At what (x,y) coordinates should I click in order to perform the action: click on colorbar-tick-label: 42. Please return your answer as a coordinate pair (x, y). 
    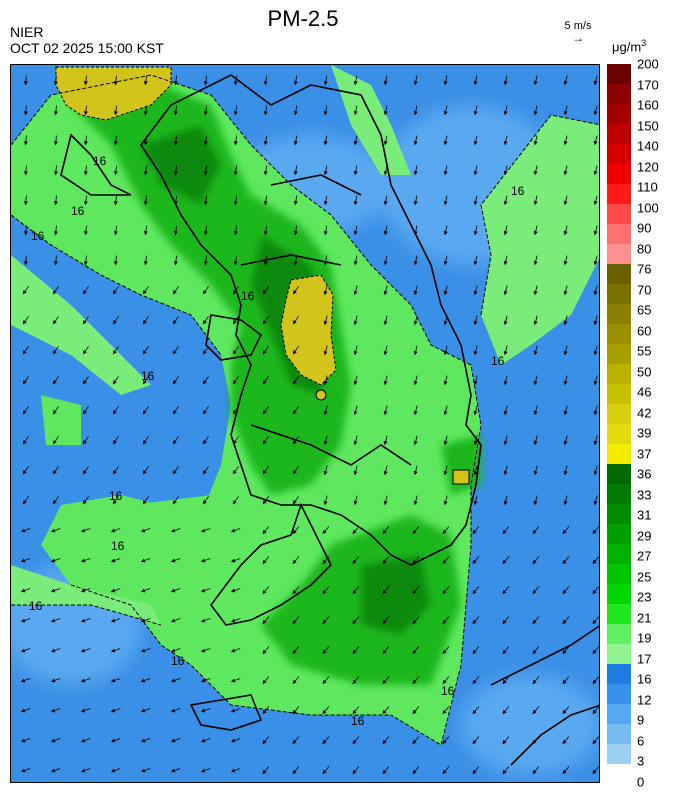
    Looking at the image, I should click on (644, 413).